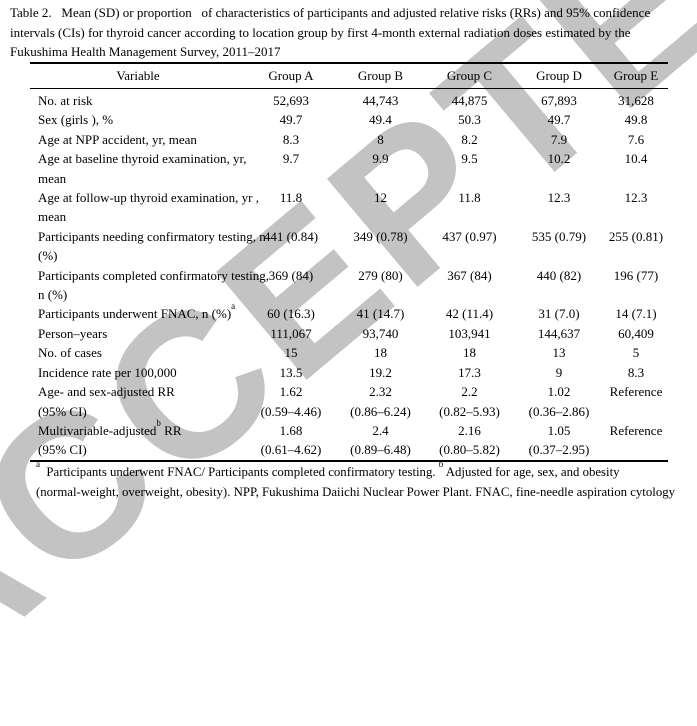 This screenshot has height=726, width=697. Describe the element at coordinates (559, 76) in the screenshot. I see `column-header: Group D` at that location.